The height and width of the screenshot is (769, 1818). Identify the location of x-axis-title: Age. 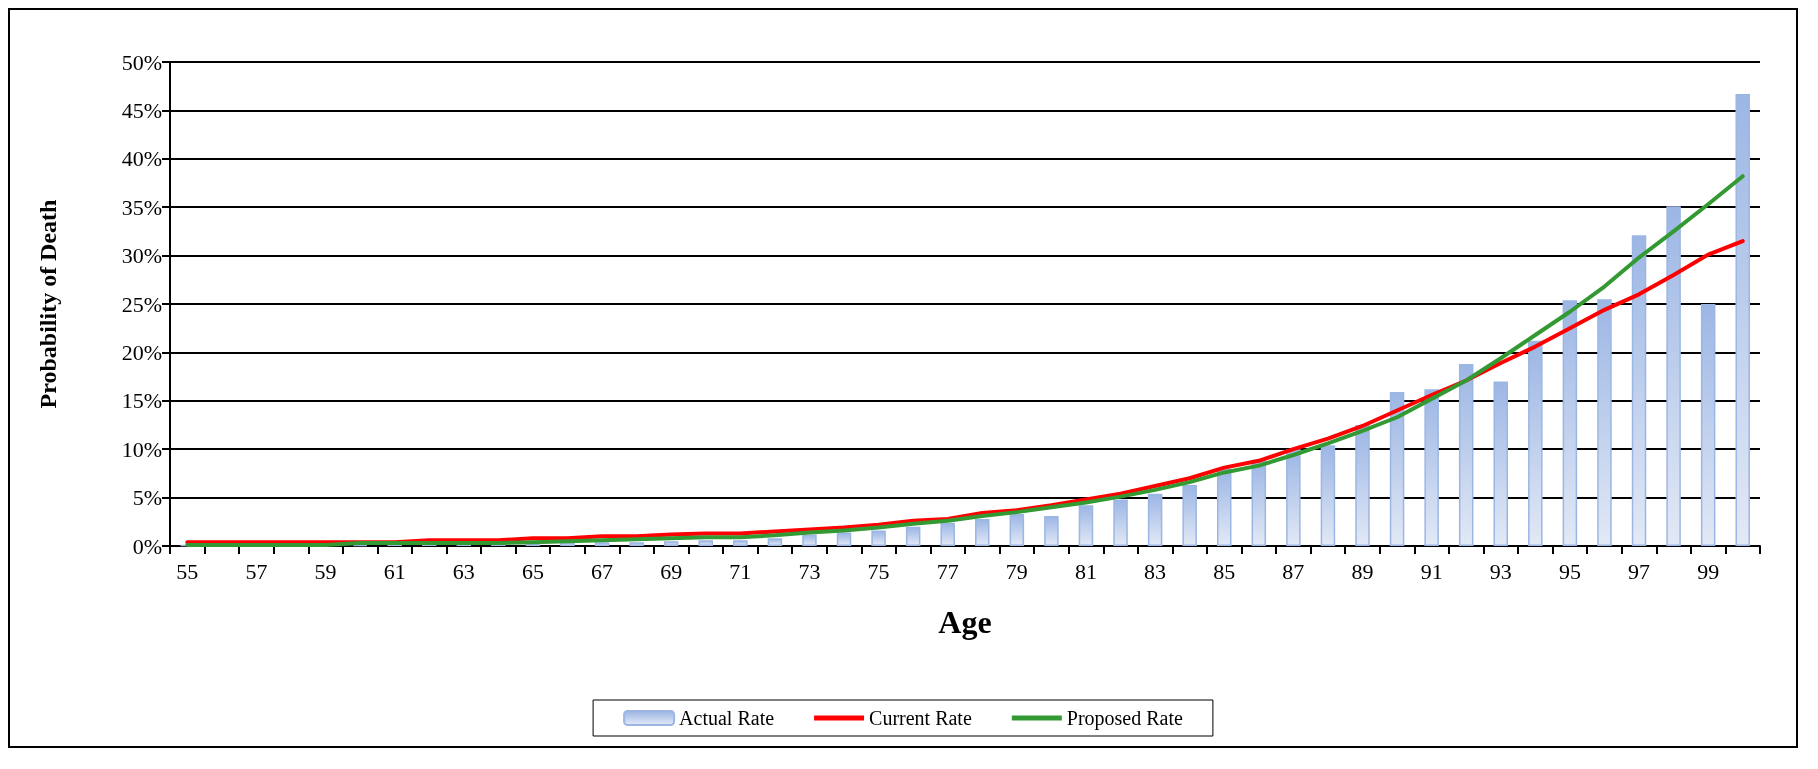
(965, 622).